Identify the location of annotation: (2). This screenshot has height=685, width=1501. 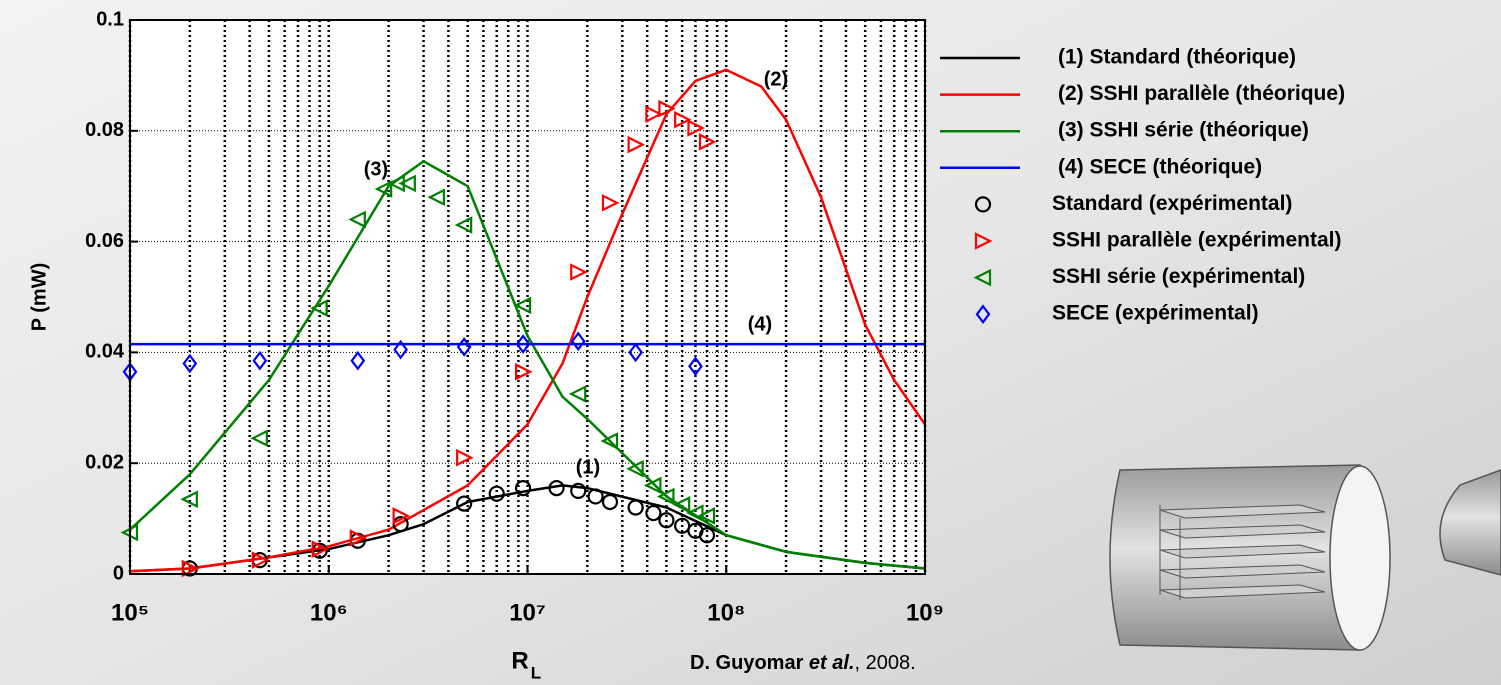
(776, 79).